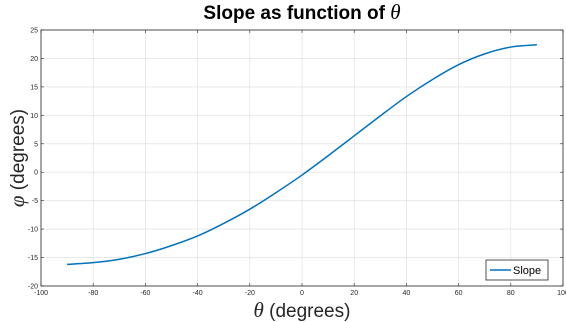 The height and width of the screenshot is (322, 566). What do you see at coordinates (34, 31) in the screenshot?
I see `y-tick-label: 25` at bounding box center [34, 31].